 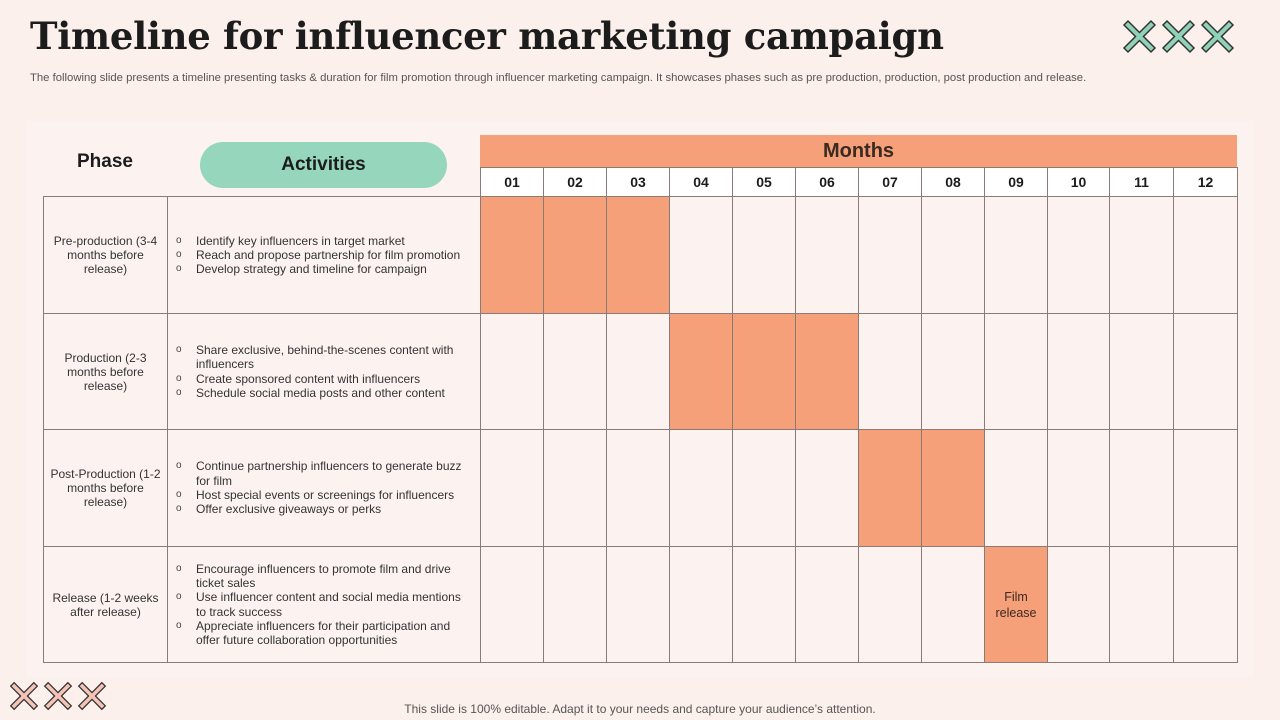 What do you see at coordinates (105, 371) in the screenshot?
I see `phase-cell: Production (2-3 months before release)` at bounding box center [105, 371].